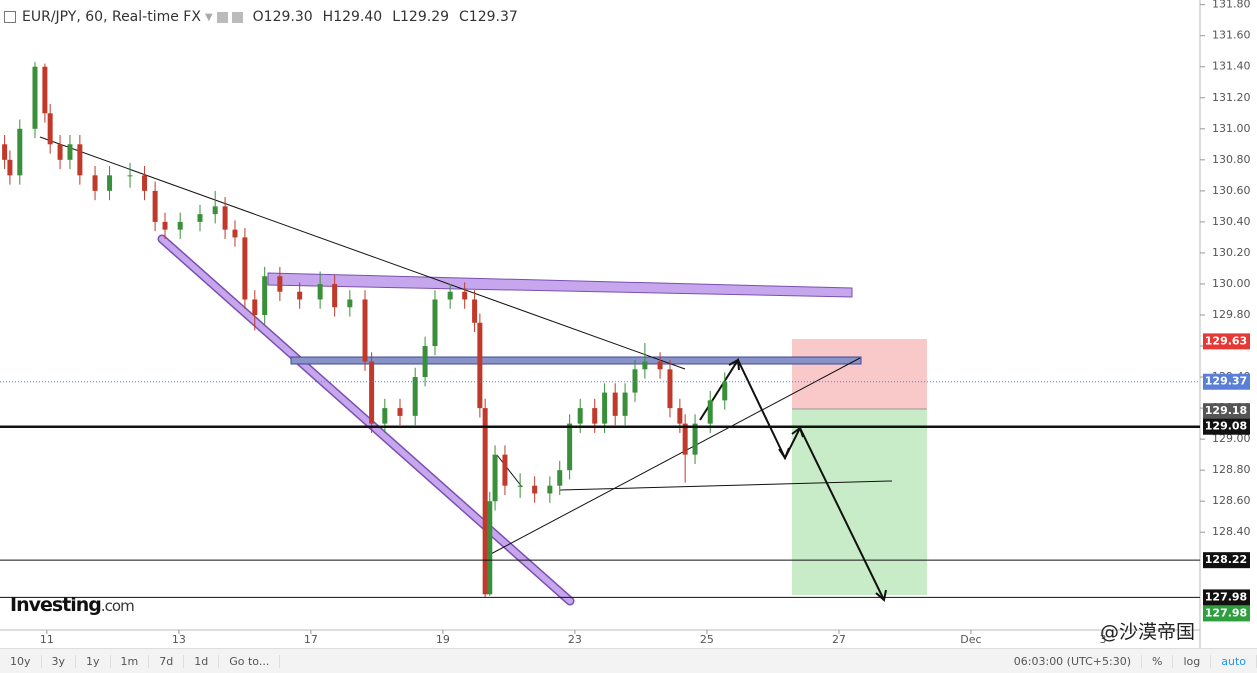  What do you see at coordinates (130, 661) in the screenshot?
I see `range-button: 1m` at bounding box center [130, 661].